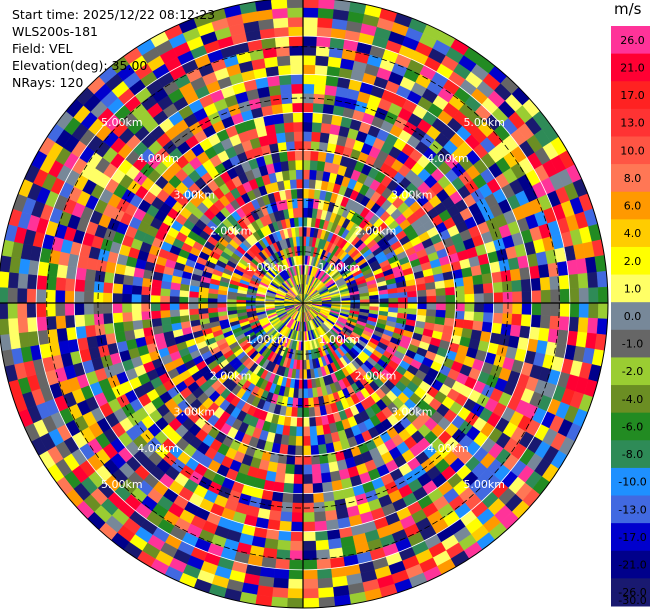 The image size is (650, 610). I want to click on colorbar-tick-label: 0.0, so click(633, 316).